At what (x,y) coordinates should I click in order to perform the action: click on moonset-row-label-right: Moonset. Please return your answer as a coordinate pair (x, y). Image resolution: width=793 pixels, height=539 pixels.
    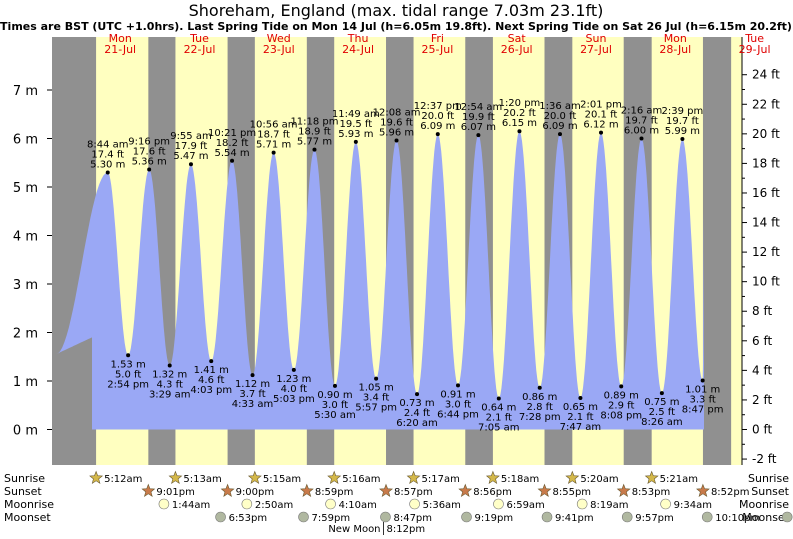
    Looking at the image, I should click on (765, 517).